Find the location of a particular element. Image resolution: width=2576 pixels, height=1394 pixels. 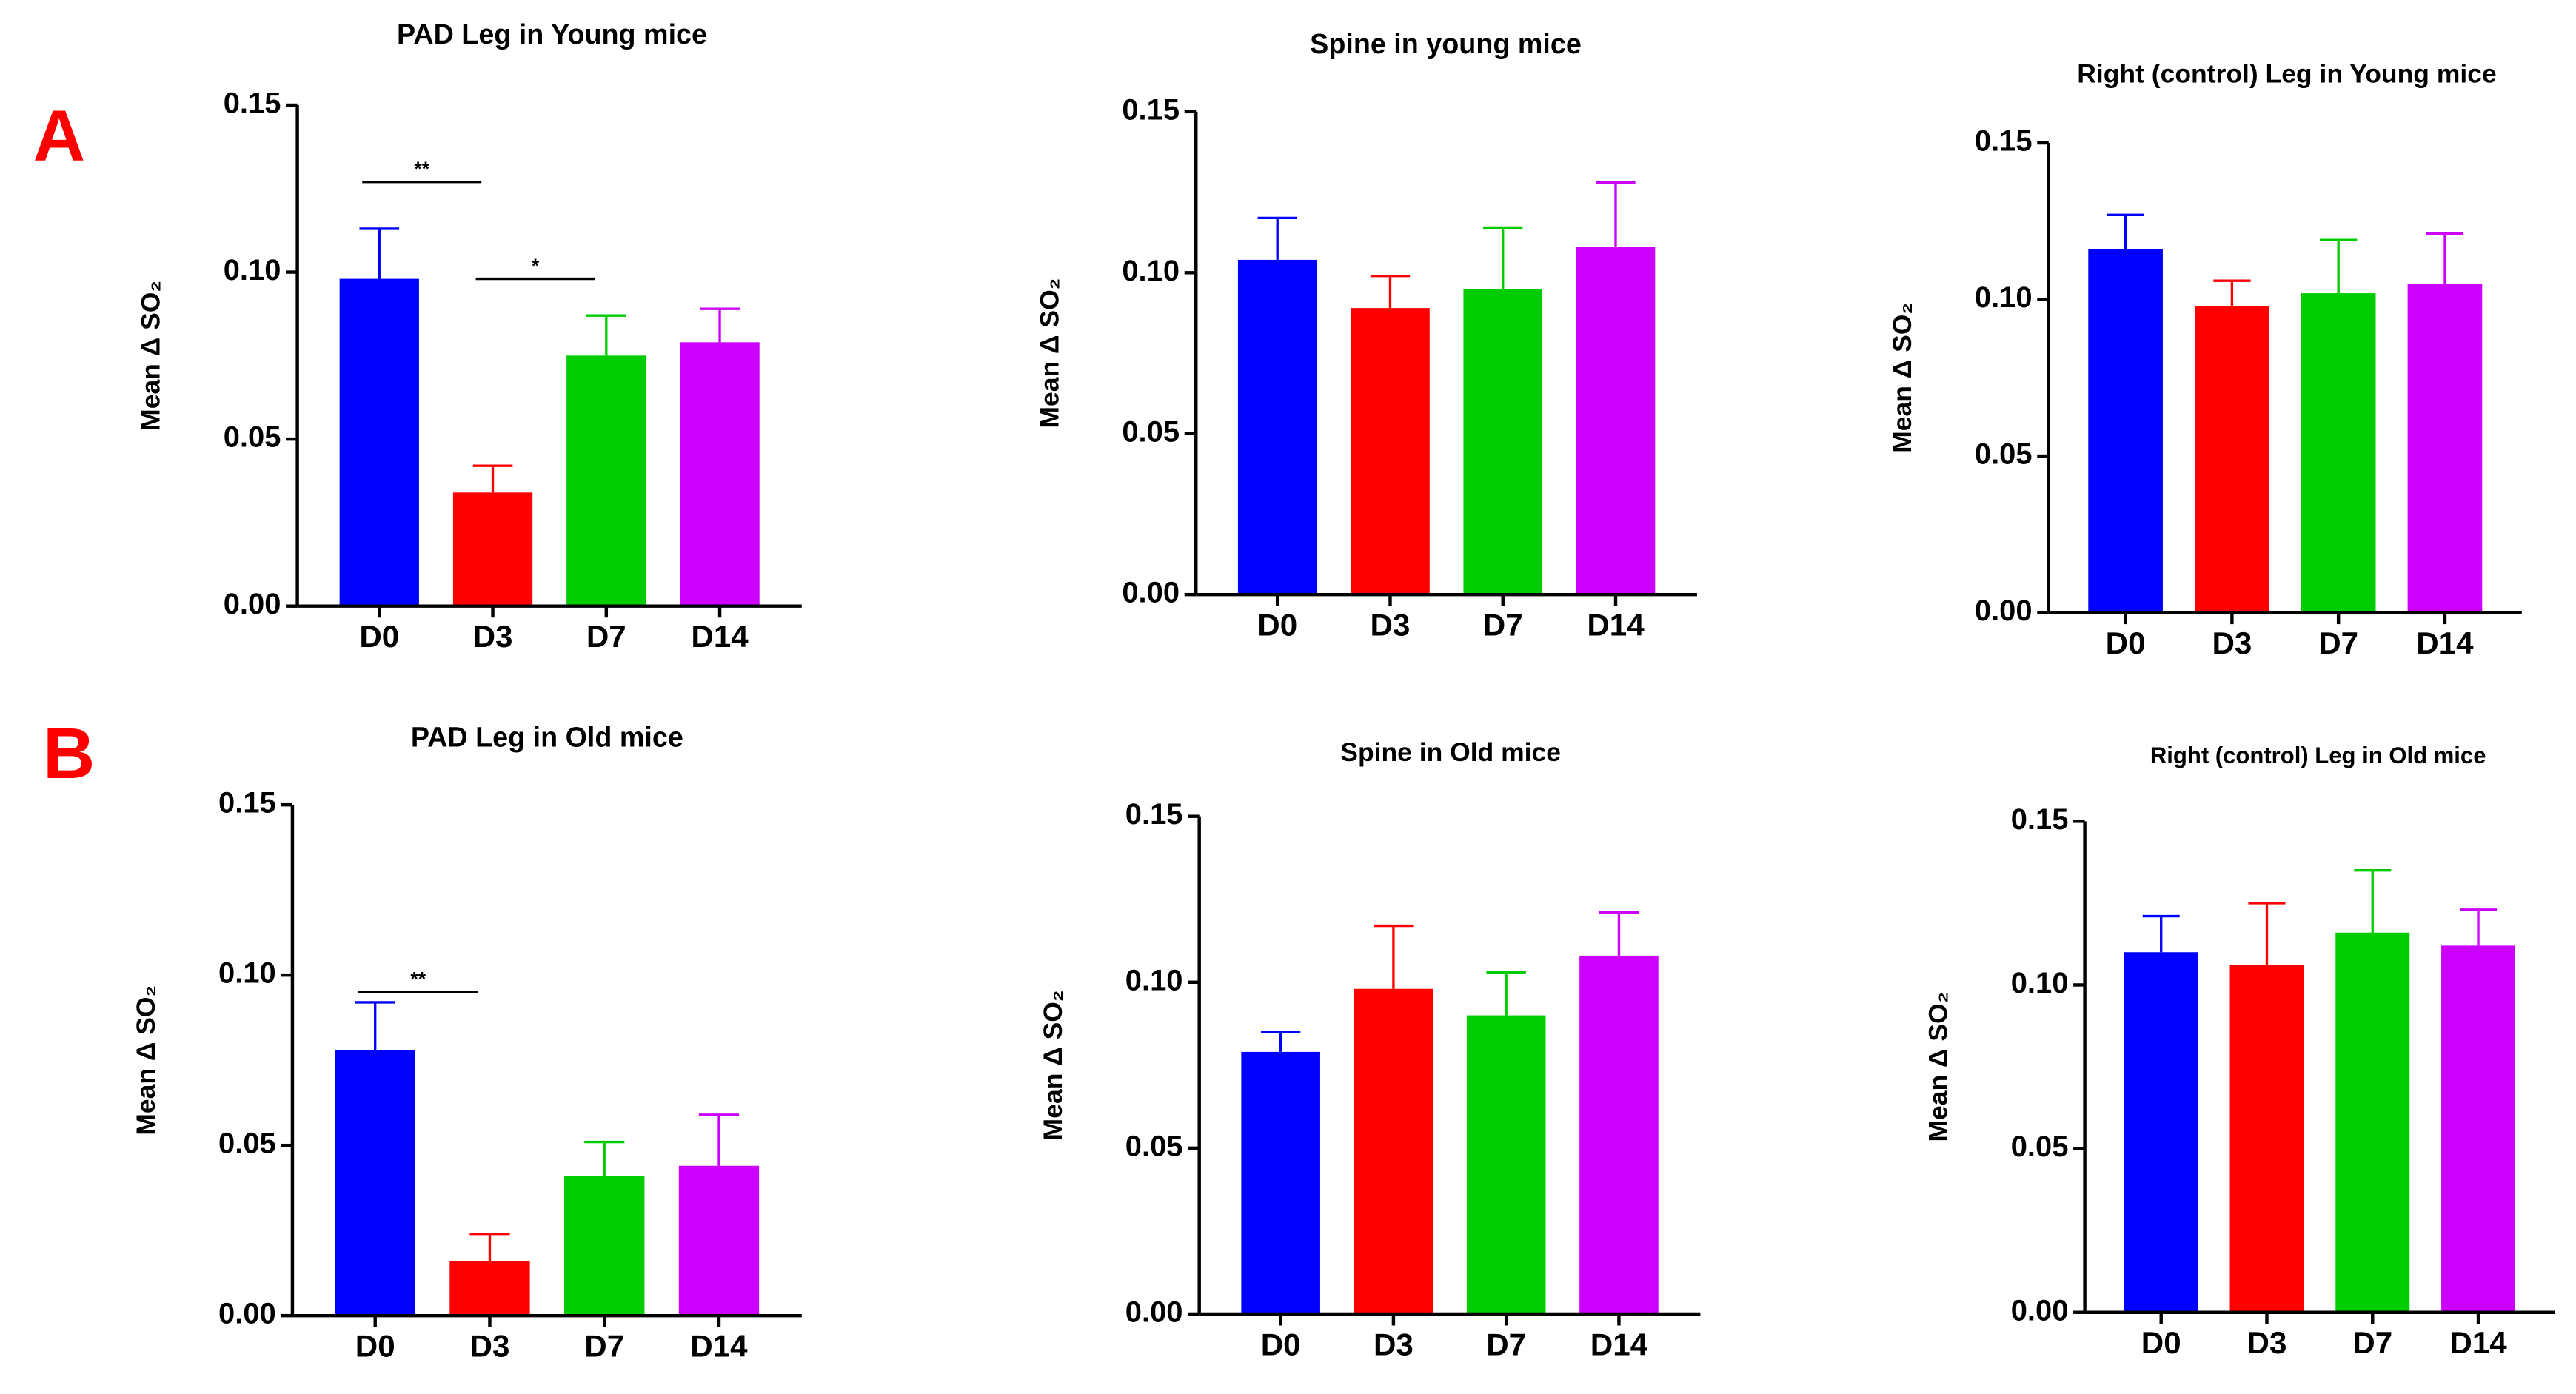

chart-title: Spine in young mice is located at coordinates (1446, 43).